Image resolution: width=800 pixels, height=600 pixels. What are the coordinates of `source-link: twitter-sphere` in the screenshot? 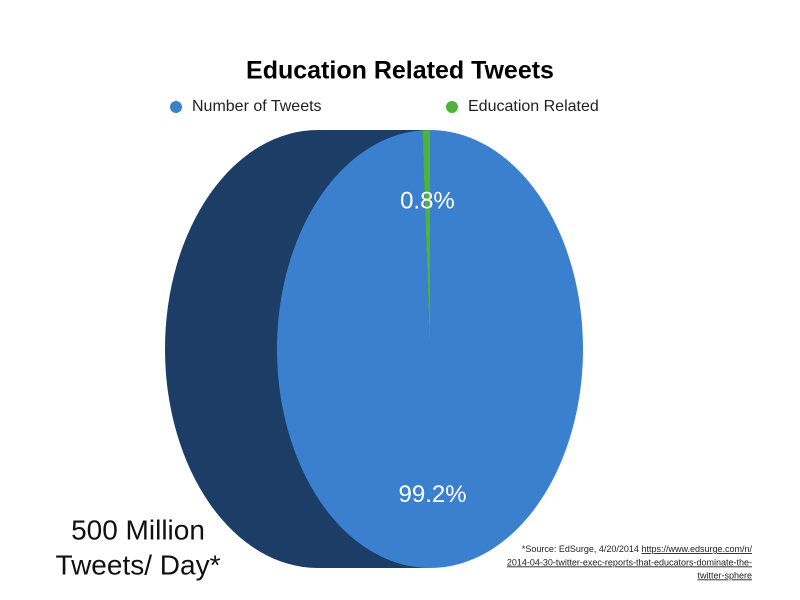 It's located at (724, 575).